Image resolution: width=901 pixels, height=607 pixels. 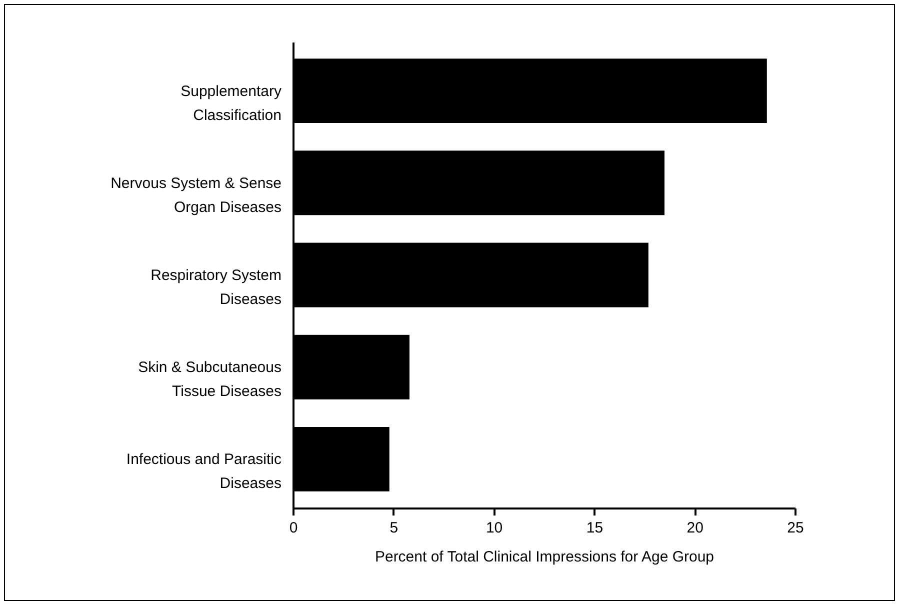 What do you see at coordinates (544, 557) in the screenshot?
I see `x-axis-title: Percent of Total Clinical Impressions for Age Group` at bounding box center [544, 557].